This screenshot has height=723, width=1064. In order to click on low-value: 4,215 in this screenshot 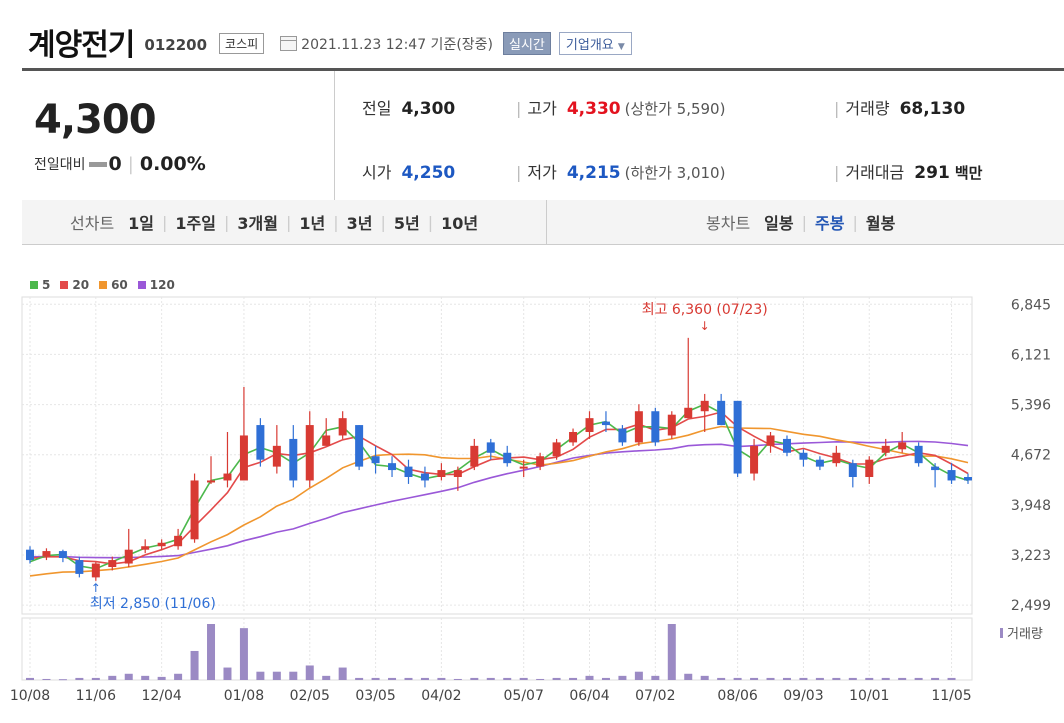, I will do `click(593, 173)`.